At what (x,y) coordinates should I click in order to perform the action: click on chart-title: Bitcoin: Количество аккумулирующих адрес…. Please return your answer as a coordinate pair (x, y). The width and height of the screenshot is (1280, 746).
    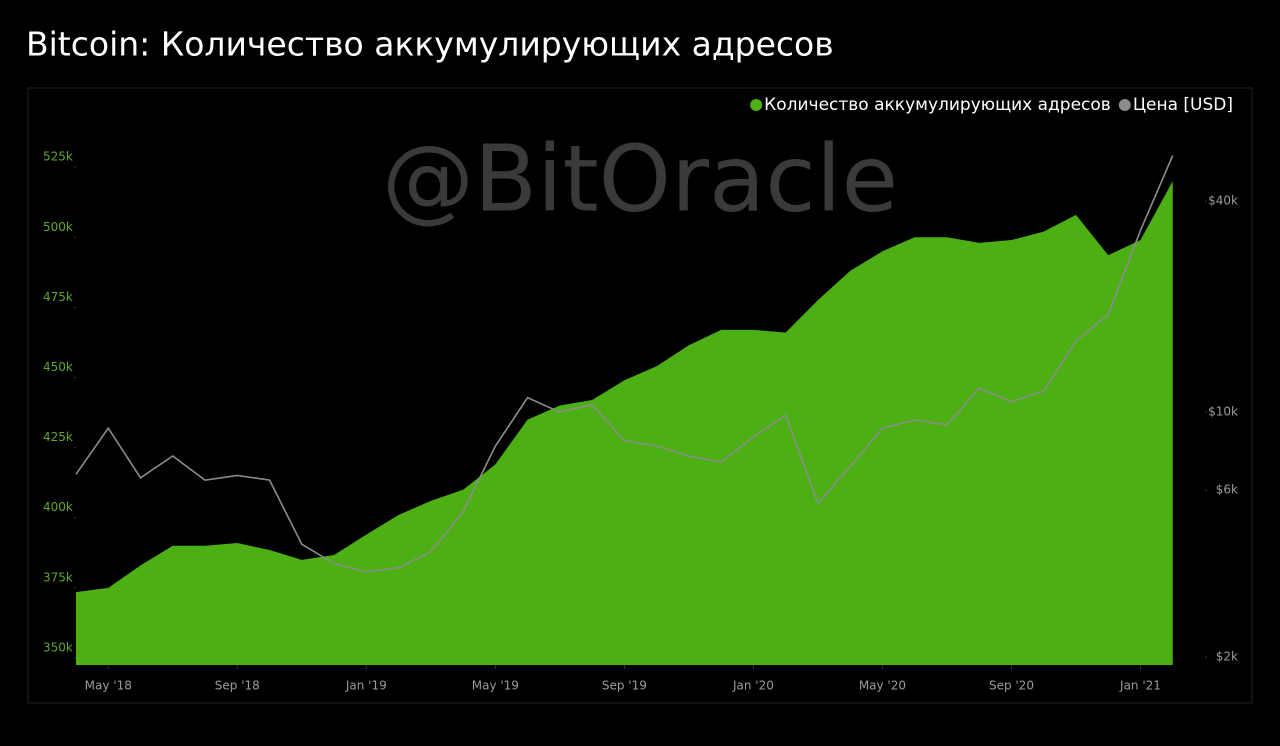
    Looking at the image, I should click on (430, 44).